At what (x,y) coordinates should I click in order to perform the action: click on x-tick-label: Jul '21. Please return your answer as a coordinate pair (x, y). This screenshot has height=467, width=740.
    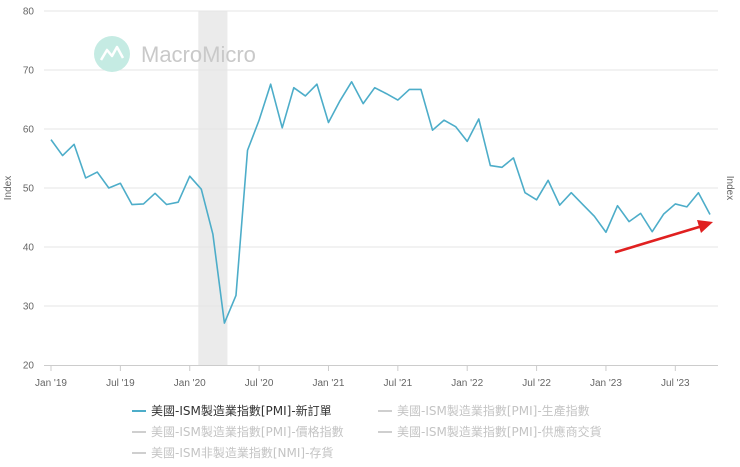
    Looking at the image, I should click on (398, 383).